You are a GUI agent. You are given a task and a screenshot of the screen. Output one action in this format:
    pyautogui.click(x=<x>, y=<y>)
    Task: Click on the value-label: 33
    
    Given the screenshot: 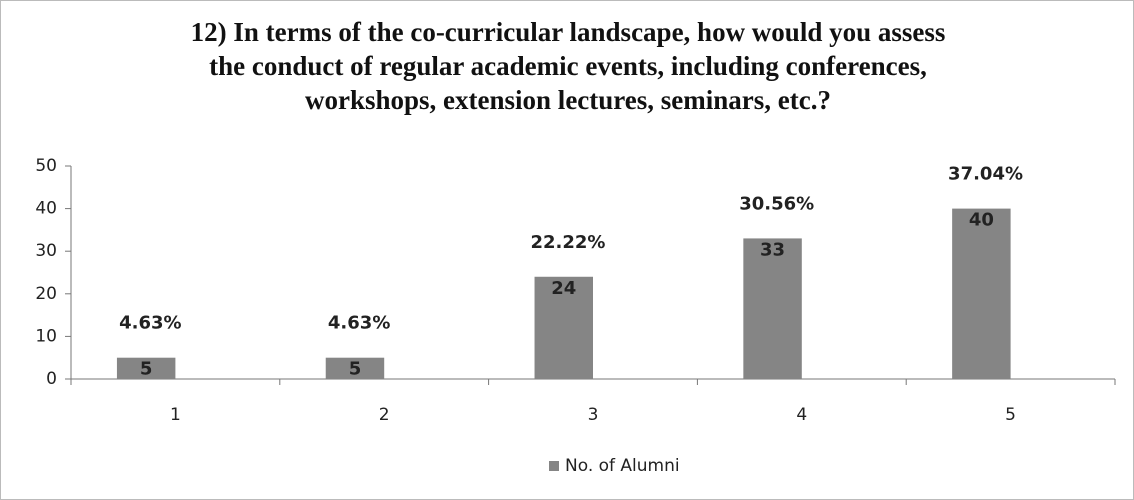 What is the action you would take?
    pyautogui.click(x=772, y=249)
    